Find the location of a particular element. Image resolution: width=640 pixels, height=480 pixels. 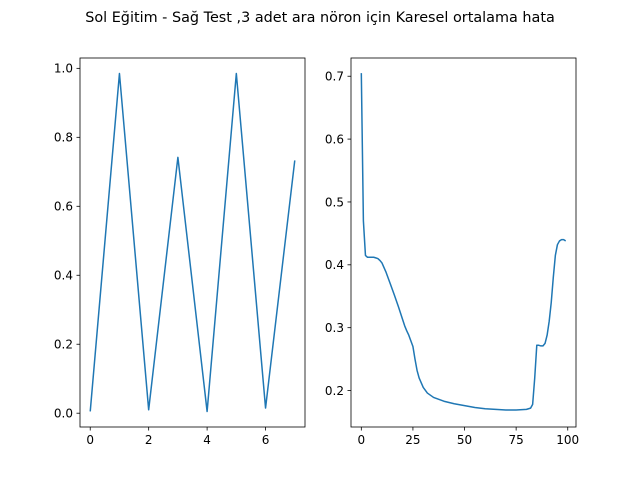

right-xtick-label: 0 is located at coordinates (362, 440).